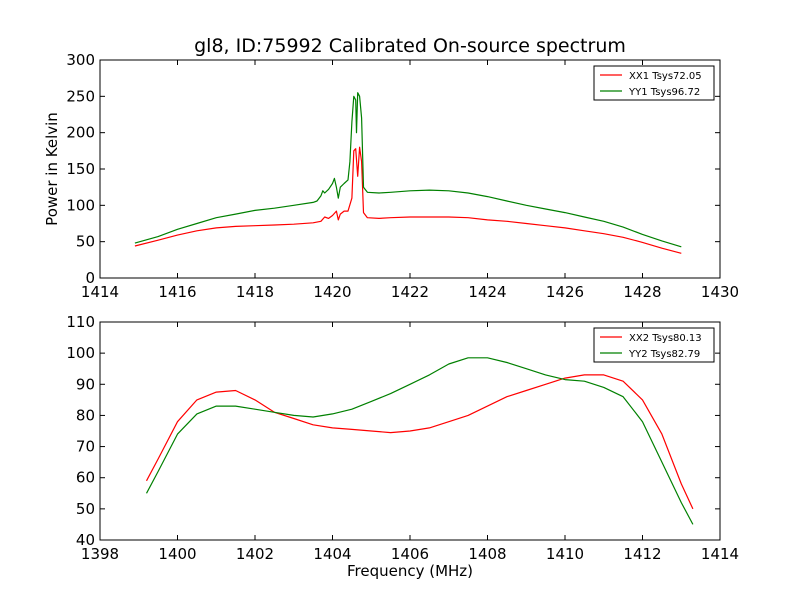 The image size is (800, 605). Describe the element at coordinates (408, 200) in the screenshot. I see `series-line-xx1` at that location.